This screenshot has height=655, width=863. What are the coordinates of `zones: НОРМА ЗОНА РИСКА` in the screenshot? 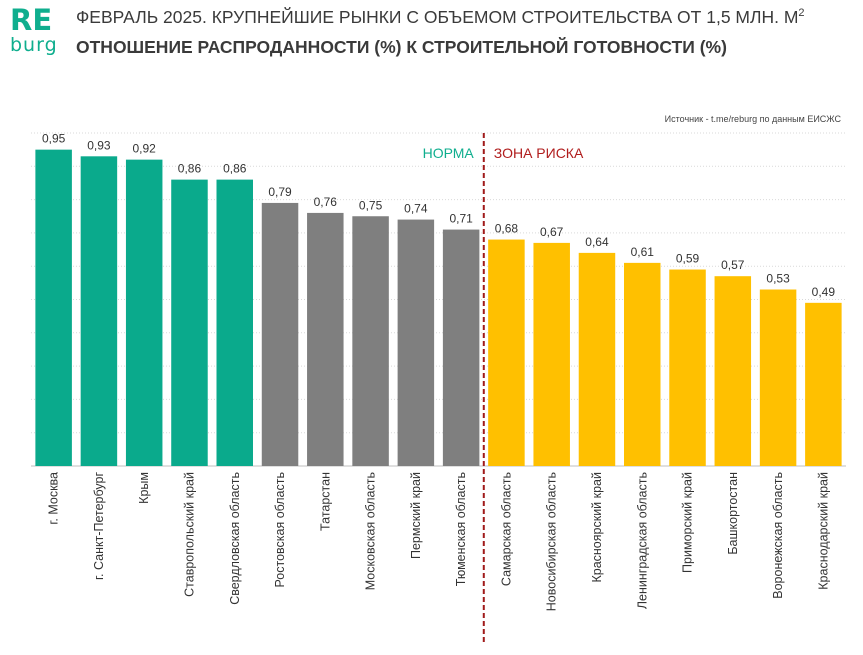 It's located at (503, 389).